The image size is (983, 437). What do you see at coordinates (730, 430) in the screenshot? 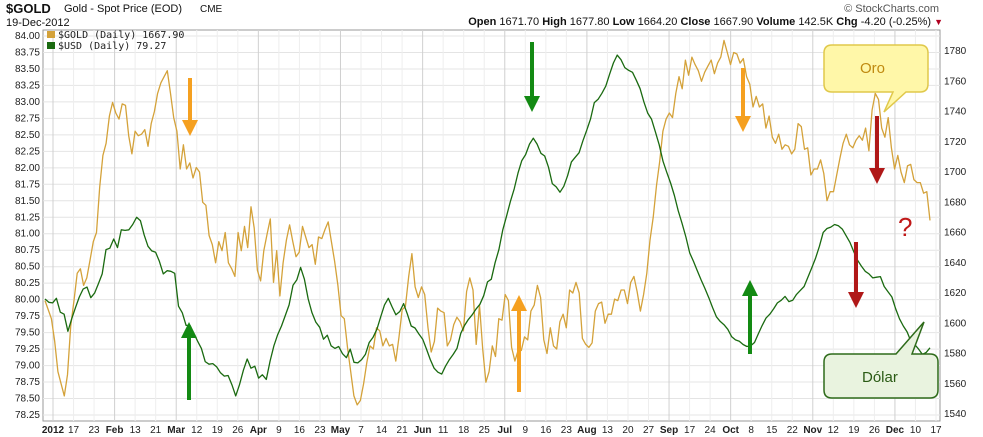
I see `x-tick-label: Oct` at bounding box center [730, 430].